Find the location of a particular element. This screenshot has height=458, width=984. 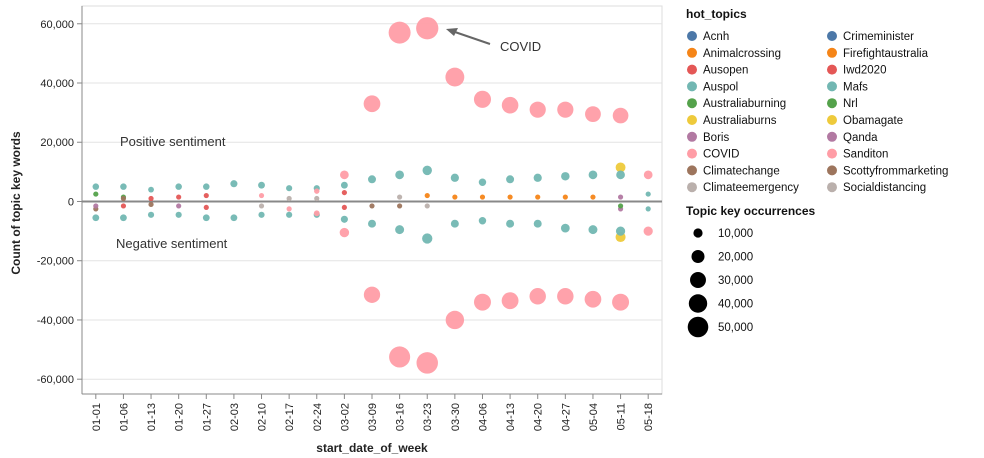

x-tick-label: 02-17 is located at coordinates (290, 417).